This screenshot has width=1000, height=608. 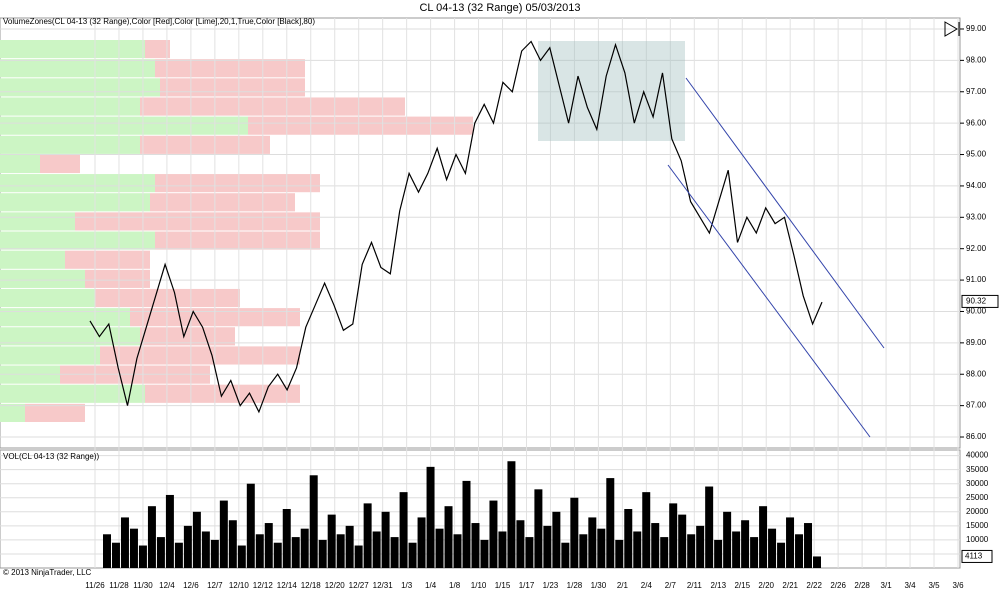 I want to click on x-tick-label: 1/28, so click(x=575, y=585).